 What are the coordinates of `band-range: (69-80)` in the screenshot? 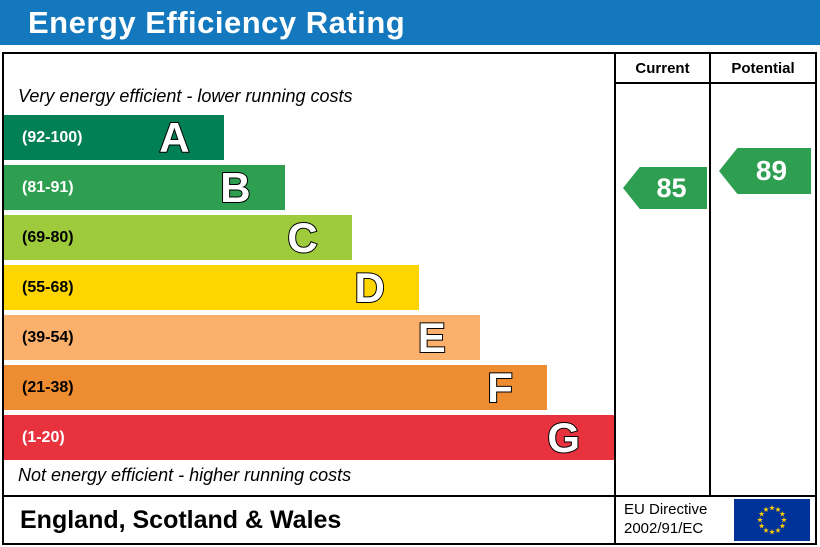 It's located at (48, 237).